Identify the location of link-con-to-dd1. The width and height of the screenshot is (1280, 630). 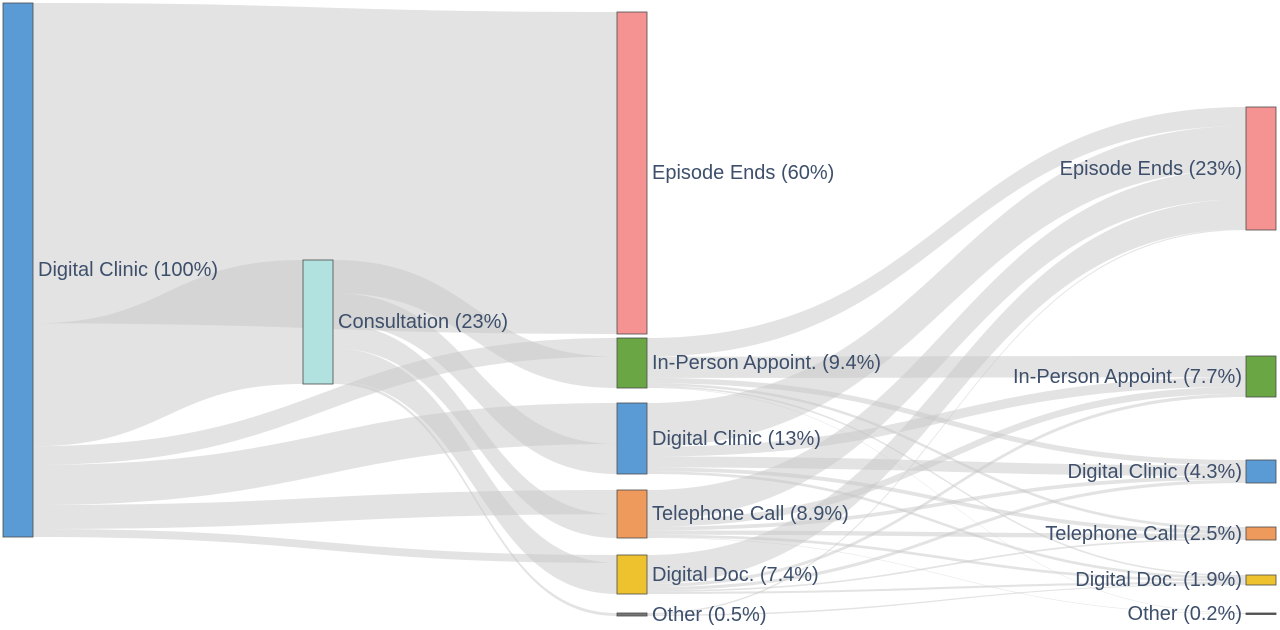
(475, 471).